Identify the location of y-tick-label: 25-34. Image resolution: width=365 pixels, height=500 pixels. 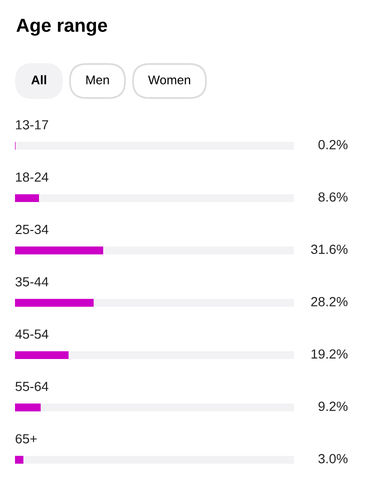
(32, 229).